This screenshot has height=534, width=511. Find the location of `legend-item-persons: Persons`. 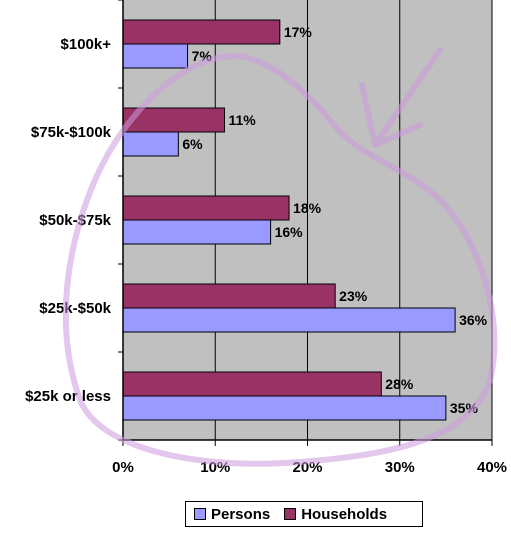

legend-item-persons: Persons is located at coordinates (232, 514).